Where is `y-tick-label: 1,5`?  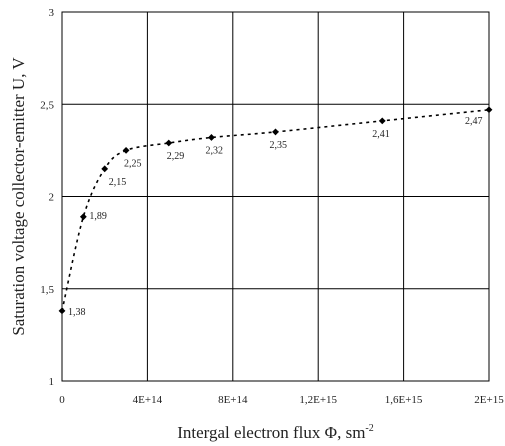 y-tick-label: 1,5 is located at coordinates (47, 290).